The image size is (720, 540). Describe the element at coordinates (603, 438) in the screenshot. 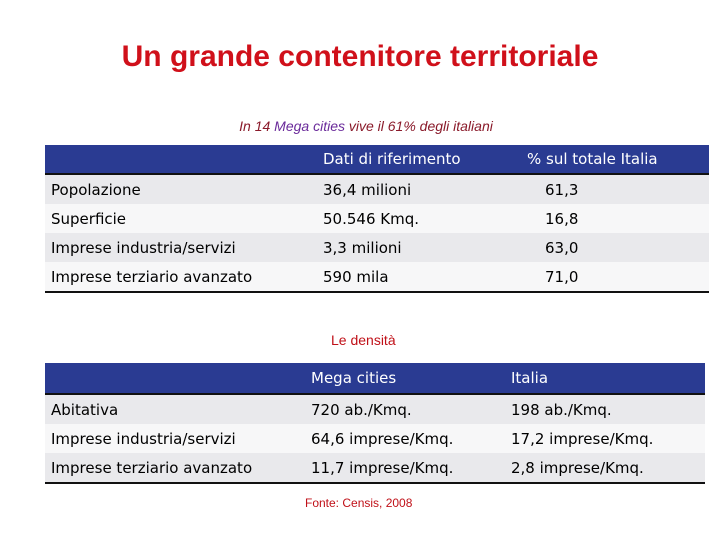

I see `row-italy-value: 17,2 imprese/Kmq.` at that location.